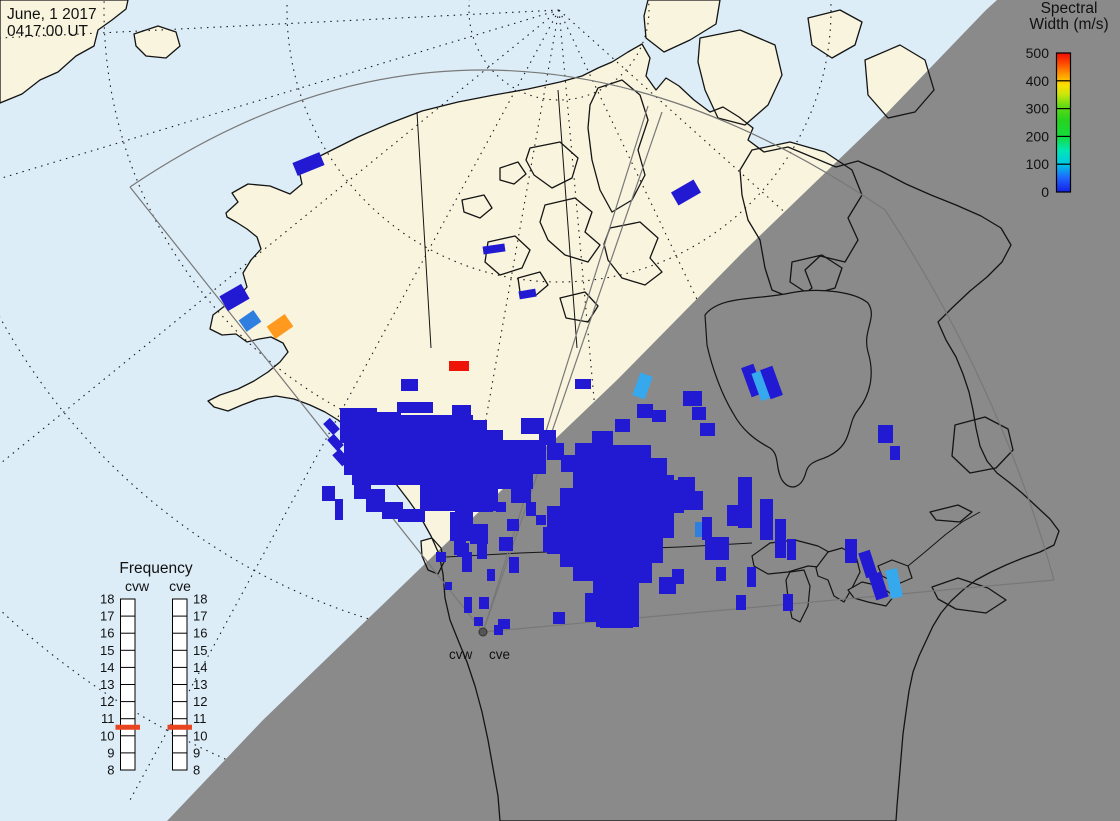 This screenshot has width=1120, height=821. Describe the element at coordinates (107, 667) in the screenshot. I see `frequency-tick-label: 14` at that location.